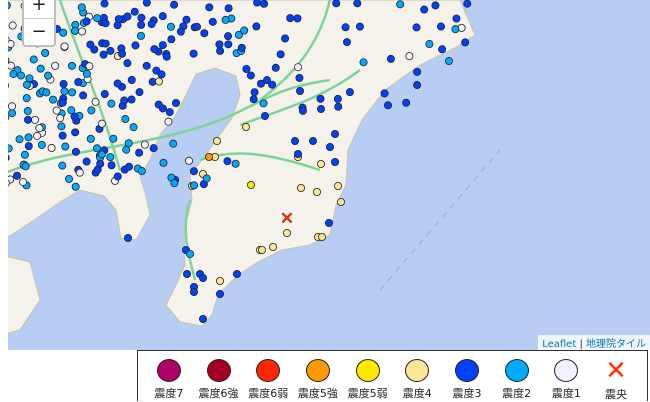 The height and width of the screenshot is (402, 650). Describe the element at coordinates (168, 370) in the screenshot. I see `intensity-7-dot` at that location.